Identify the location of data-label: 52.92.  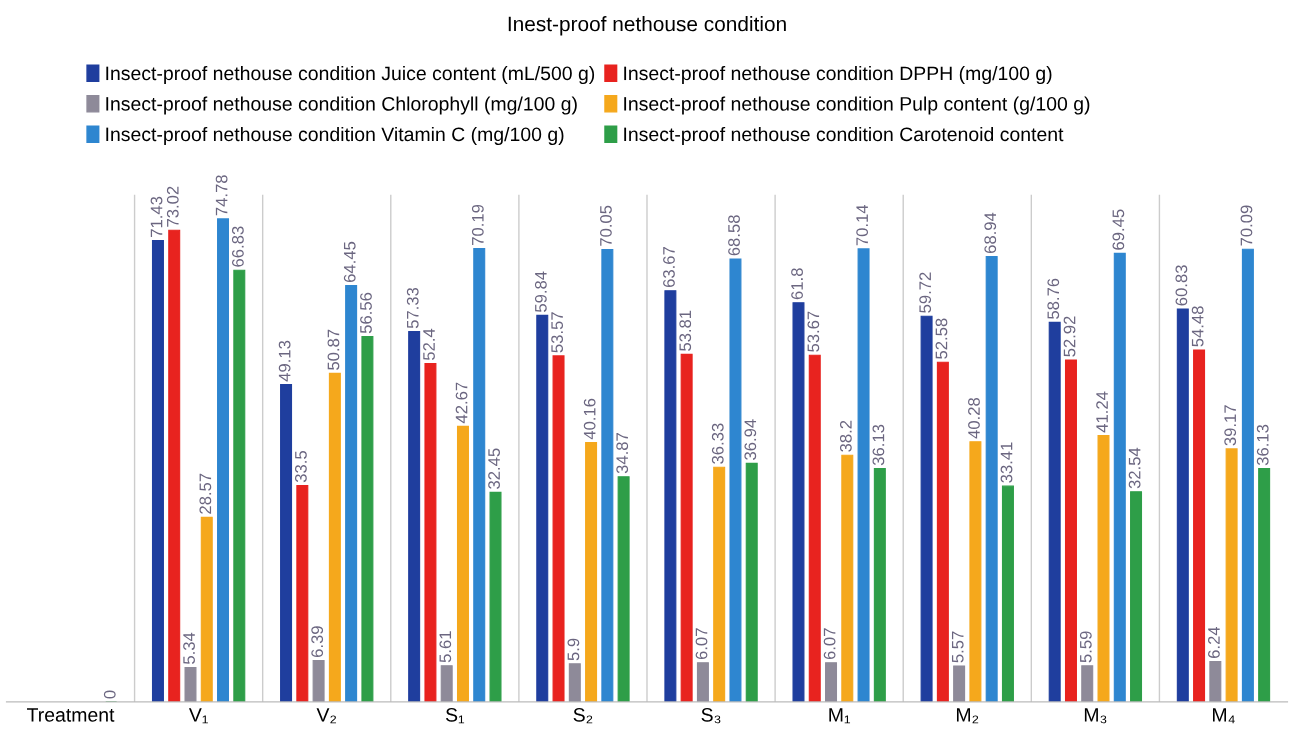
(1069, 336).